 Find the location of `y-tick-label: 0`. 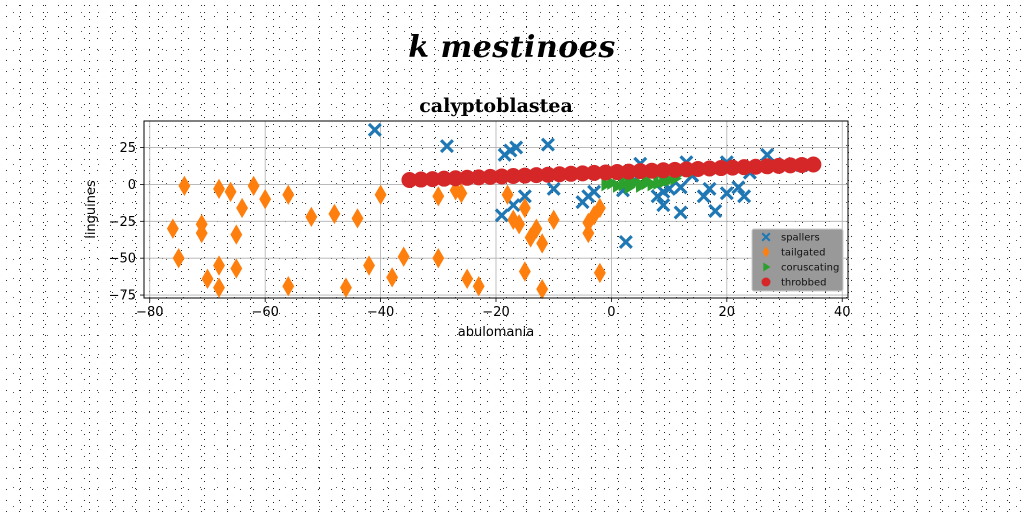

y-tick-label: 0 is located at coordinates (132, 185).